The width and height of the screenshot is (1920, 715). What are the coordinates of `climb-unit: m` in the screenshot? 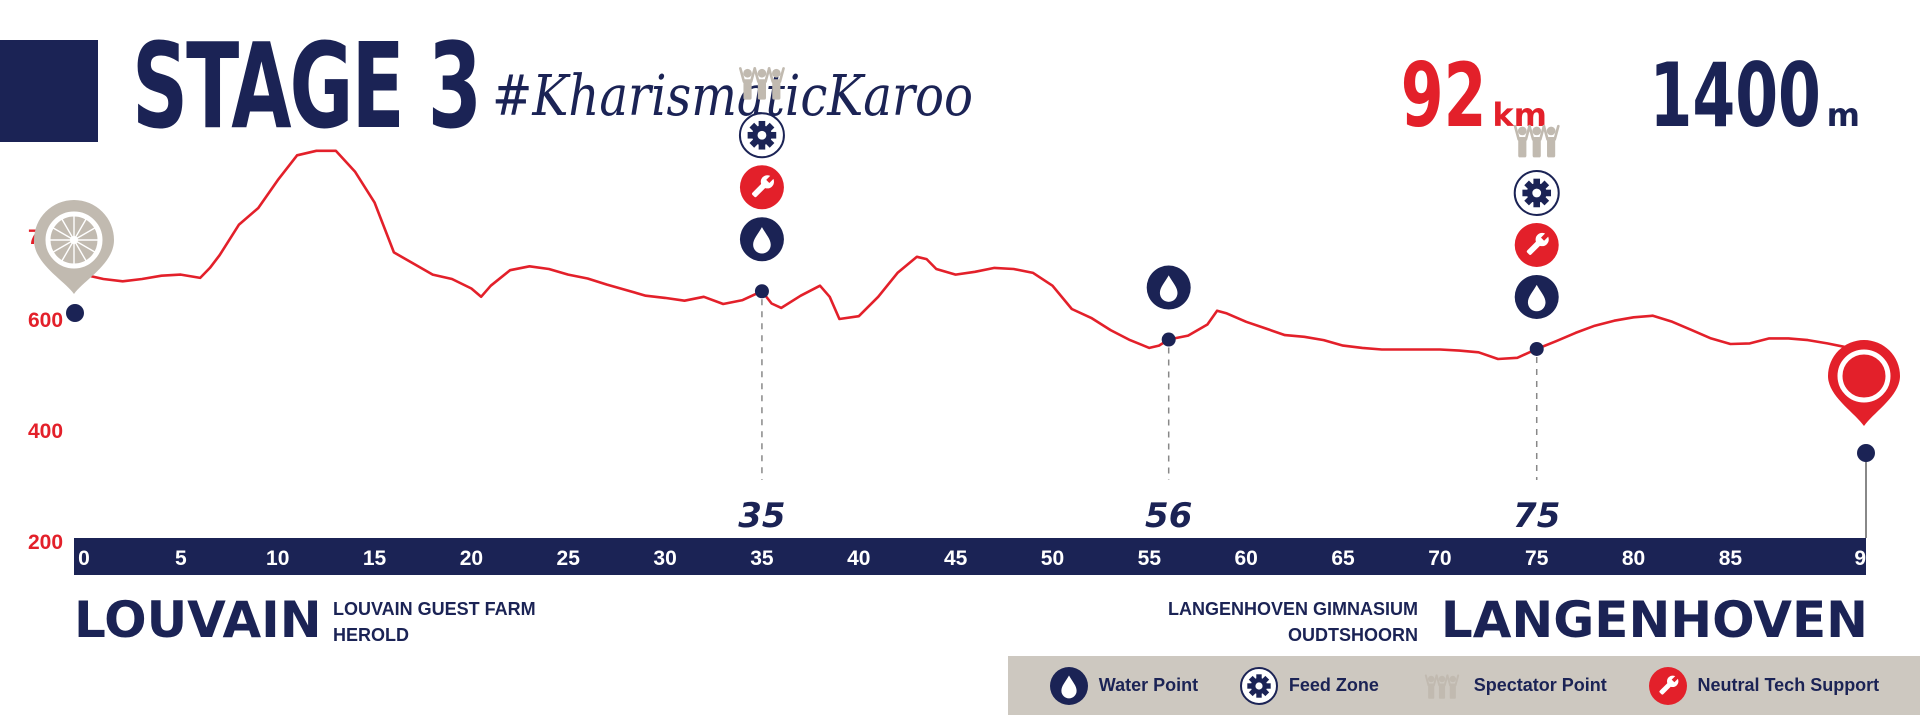 It's located at (1843, 115).